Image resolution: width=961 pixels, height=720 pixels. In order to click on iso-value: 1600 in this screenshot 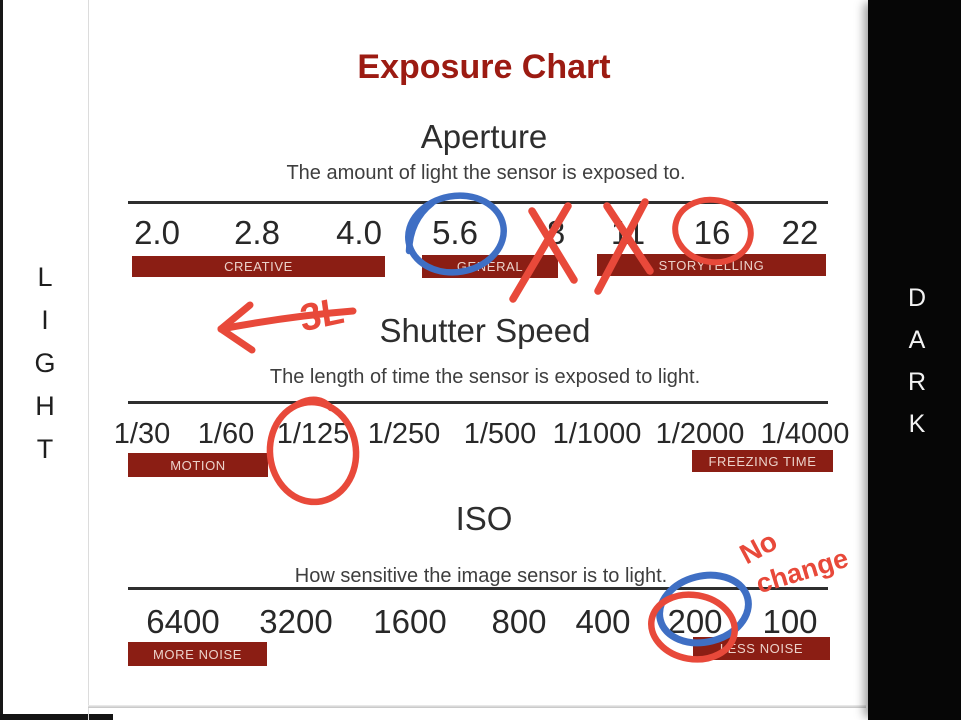, I will do `click(410, 621)`.